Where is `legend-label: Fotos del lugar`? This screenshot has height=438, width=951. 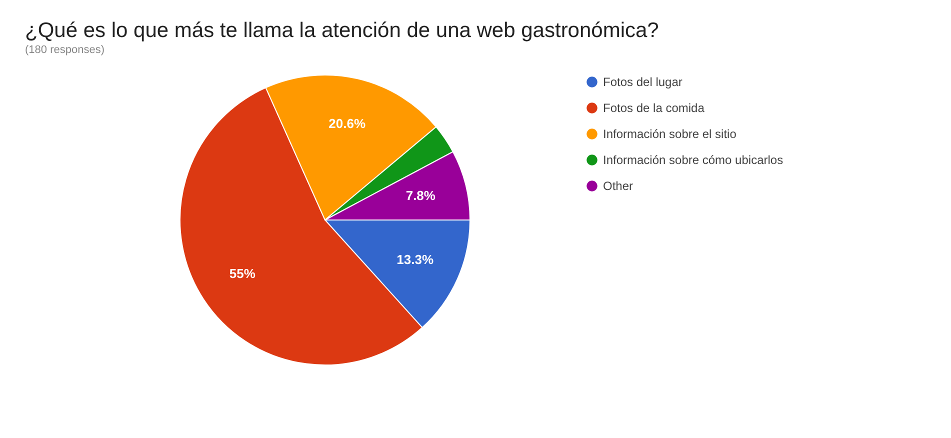
legend-label: Fotos del lugar is located at coordinates (642, 82).